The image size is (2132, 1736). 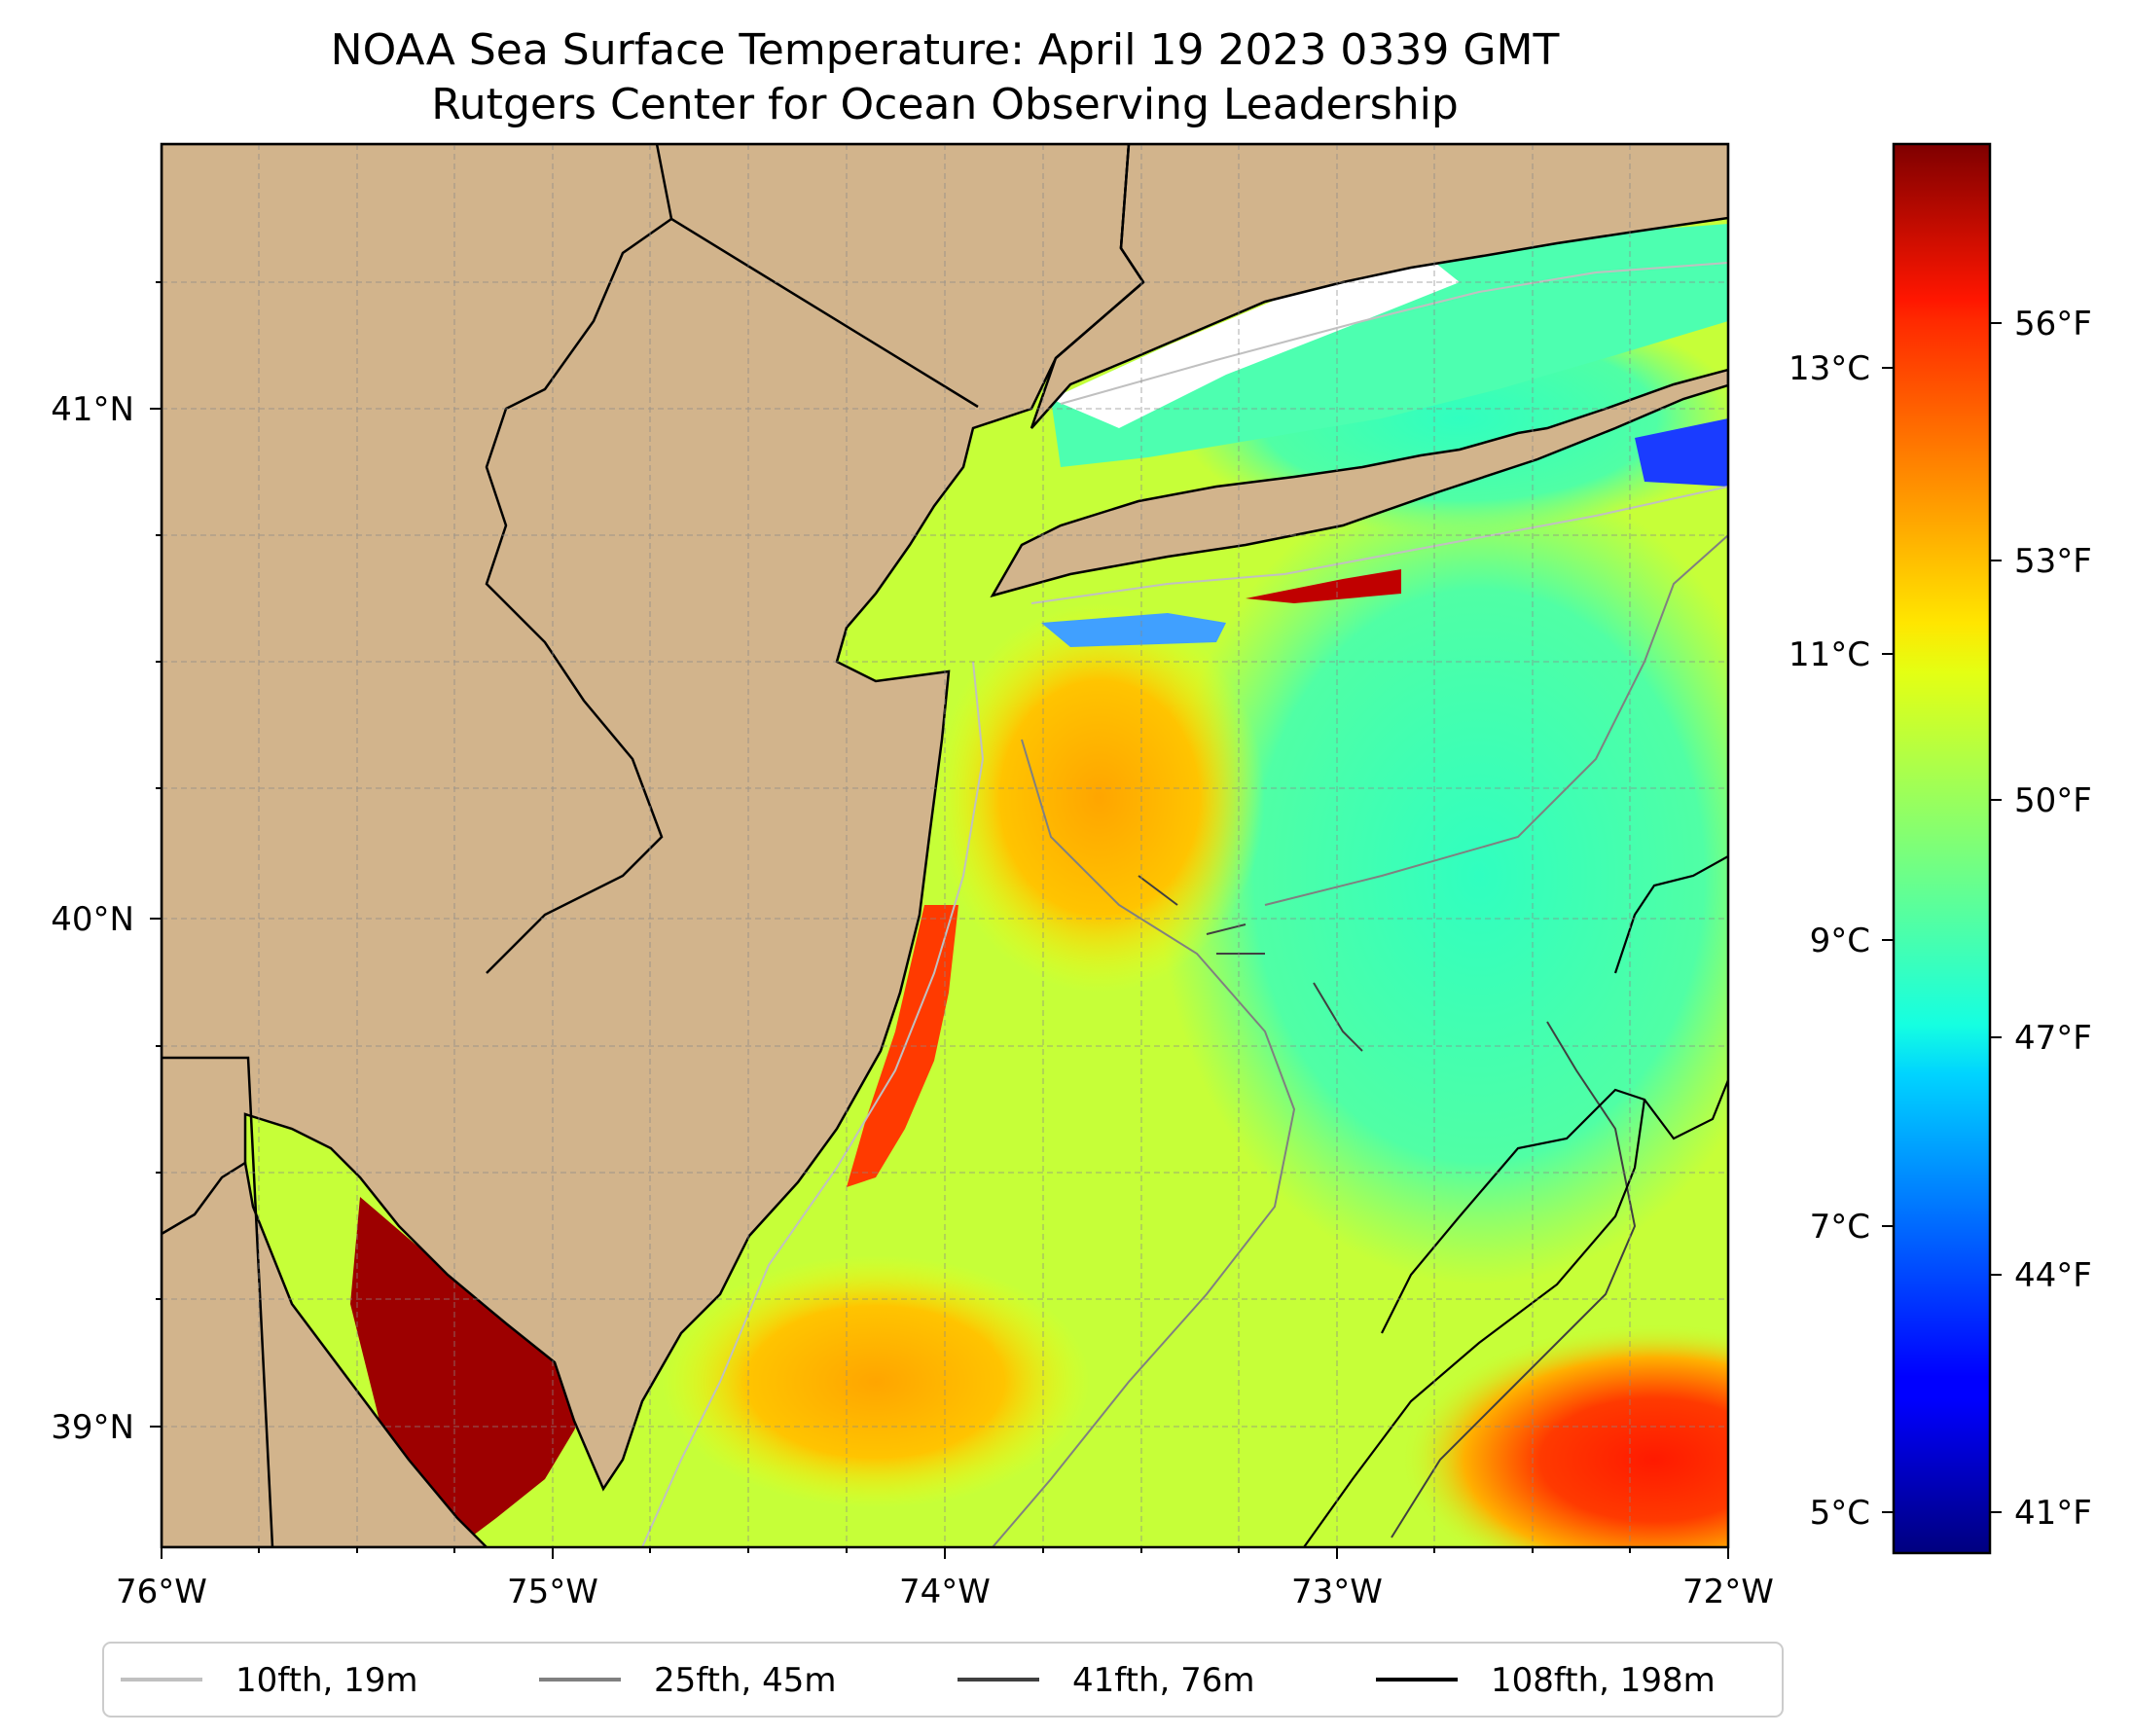 I want to click on colorbar, so click(x=1942, y=849).